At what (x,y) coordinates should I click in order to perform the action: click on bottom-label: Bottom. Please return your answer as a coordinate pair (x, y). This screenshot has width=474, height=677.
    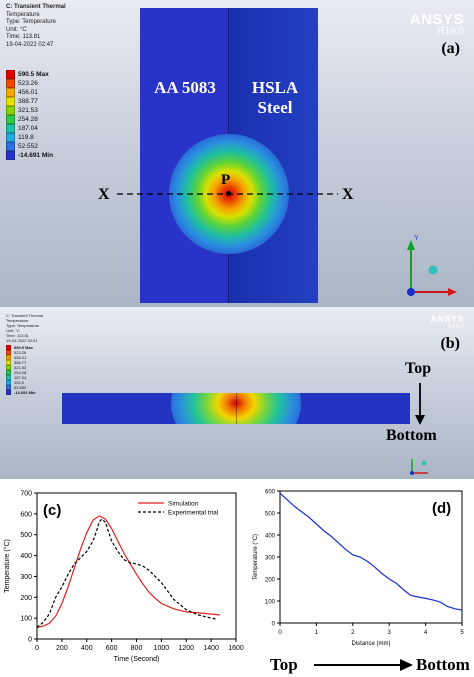
    Looking at the image, I should click on (411, 435).